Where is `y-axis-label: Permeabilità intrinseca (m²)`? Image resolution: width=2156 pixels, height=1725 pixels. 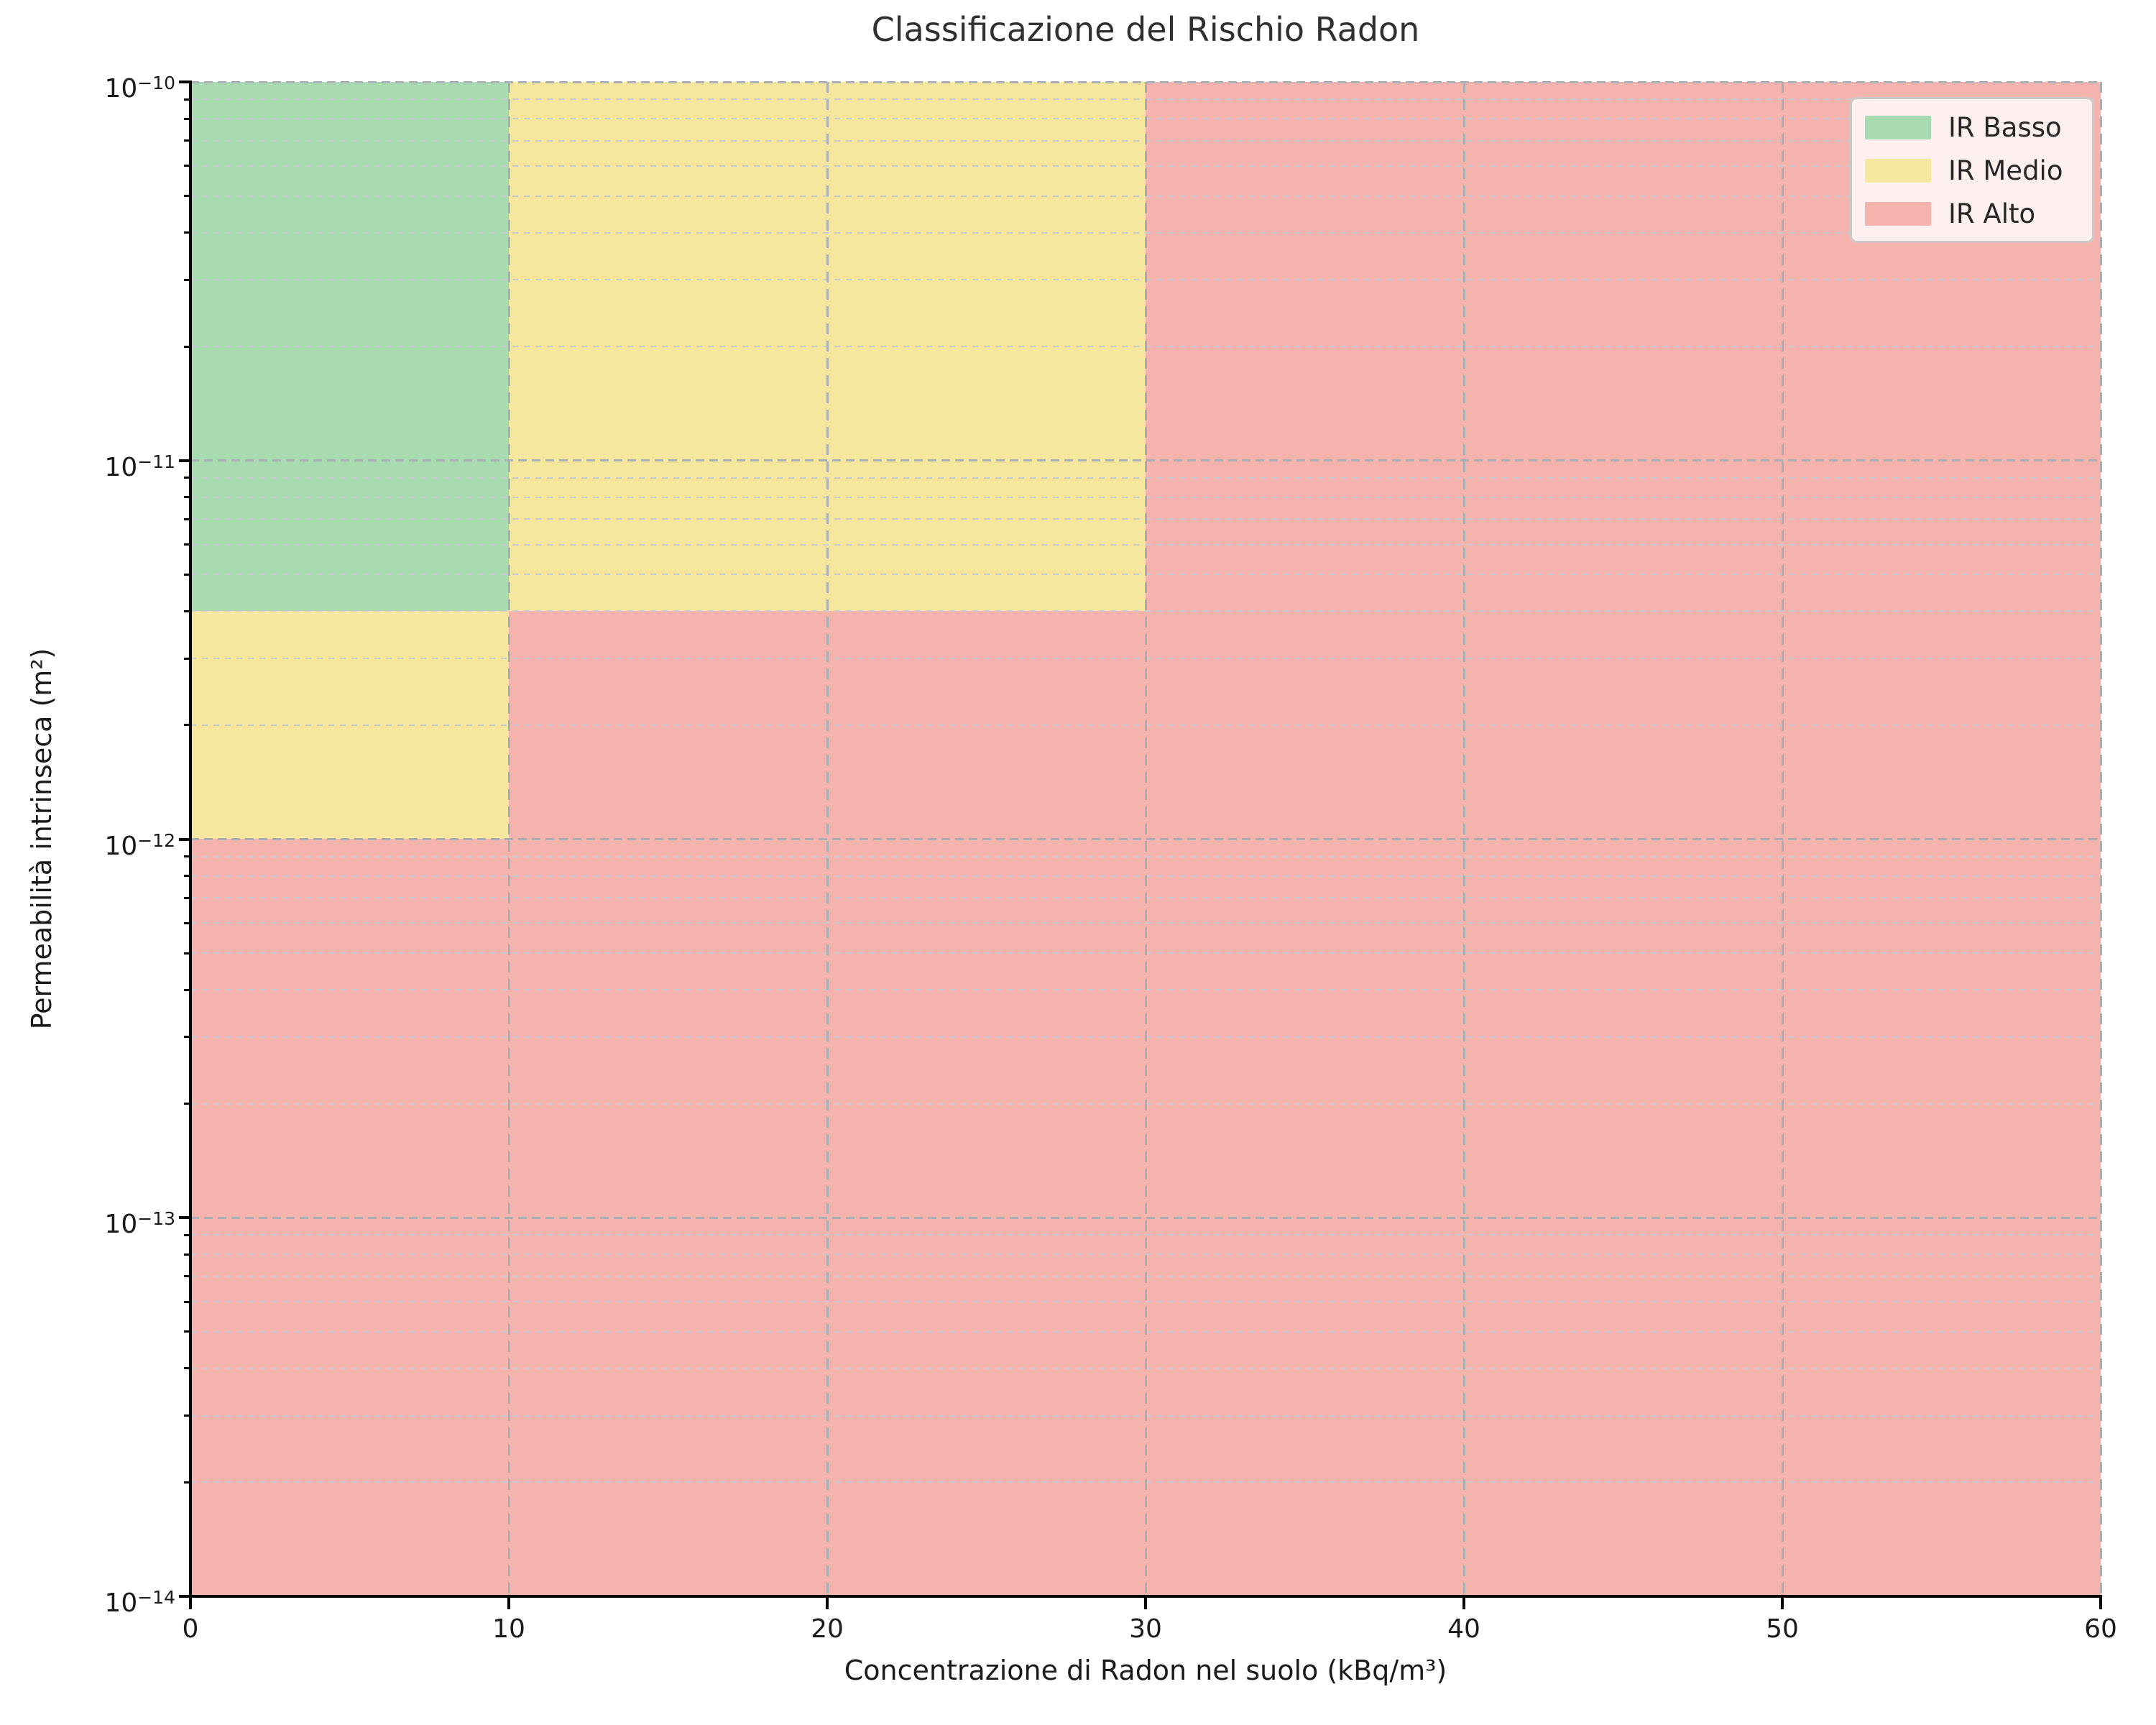
y-axis-label: Permeabilità intrinseca (m²) is located at coordinates (41, 839).